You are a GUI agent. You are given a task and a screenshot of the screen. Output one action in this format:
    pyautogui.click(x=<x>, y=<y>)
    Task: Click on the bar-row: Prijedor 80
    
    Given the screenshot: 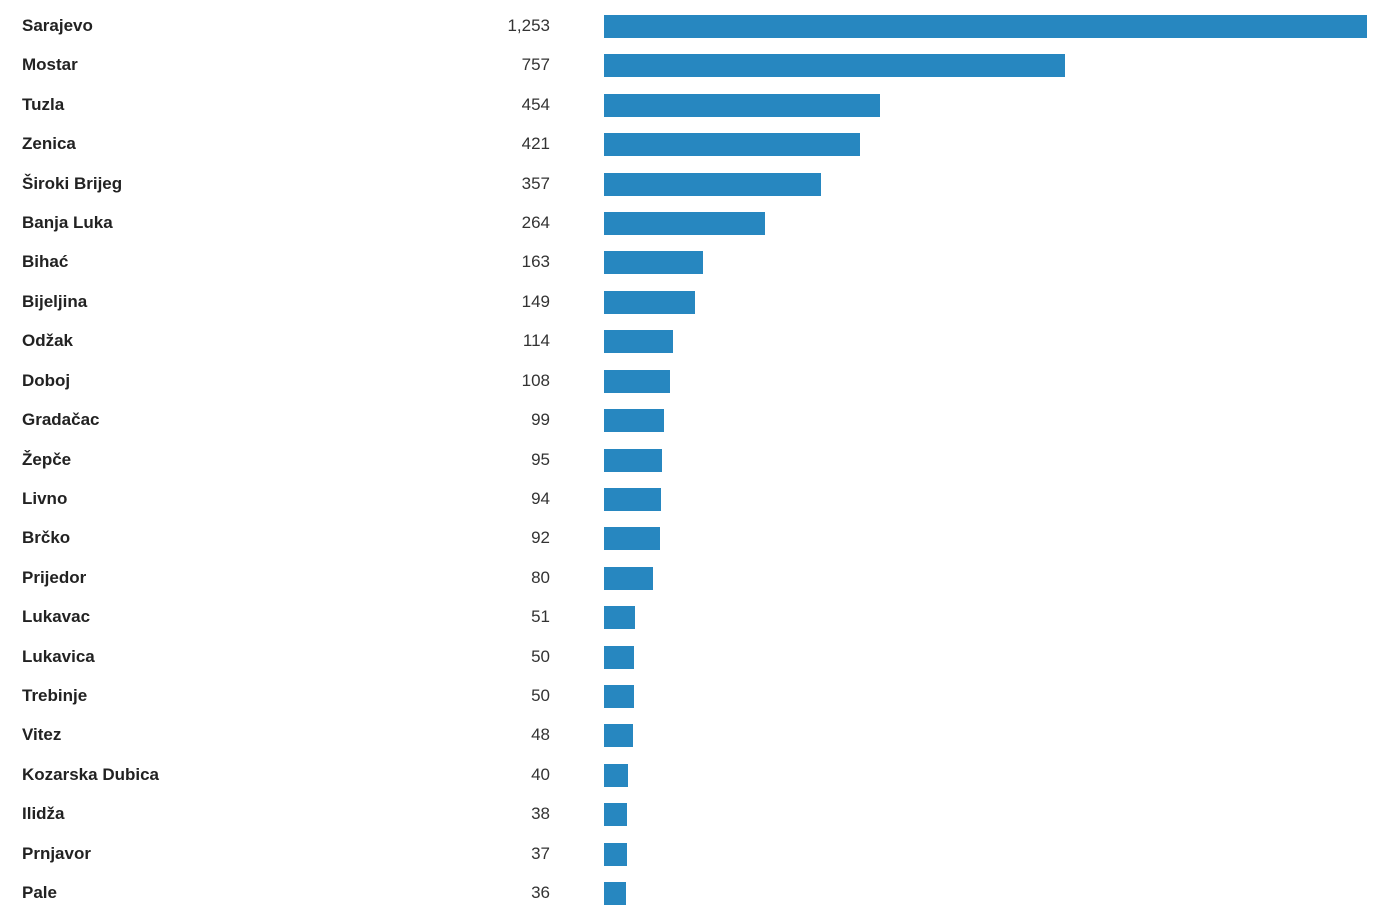 What is the action you would take?
    pyautogui.click(x=687, y=585)
    